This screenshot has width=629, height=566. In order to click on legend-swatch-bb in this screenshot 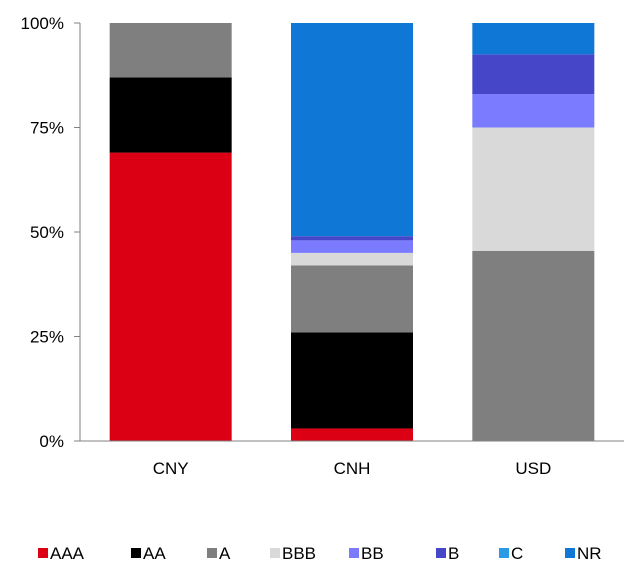, I will do `click(354, 553)`.